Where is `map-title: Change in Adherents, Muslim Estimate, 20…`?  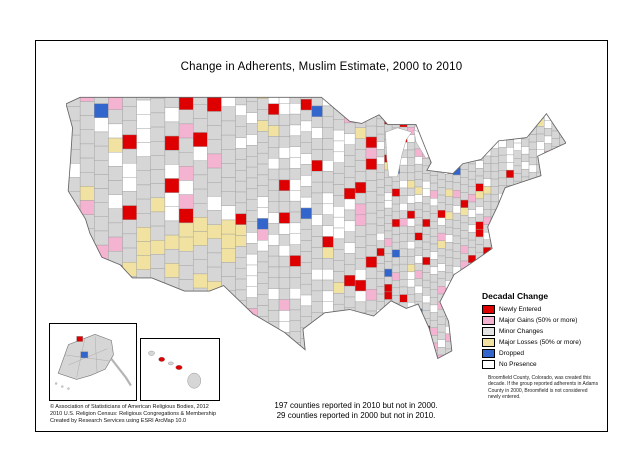 map-title: Change in Adherents, Muslim Estimate, 20… is located at coordinates (321, 67).